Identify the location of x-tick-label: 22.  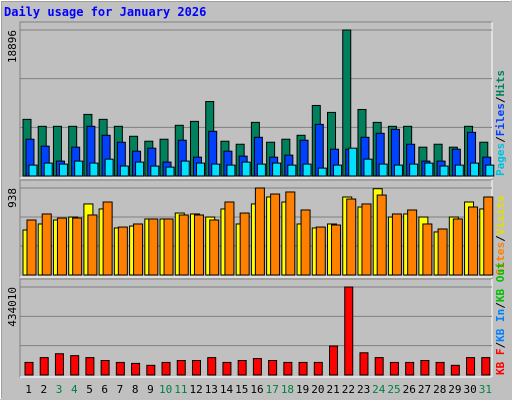
(348, 389).